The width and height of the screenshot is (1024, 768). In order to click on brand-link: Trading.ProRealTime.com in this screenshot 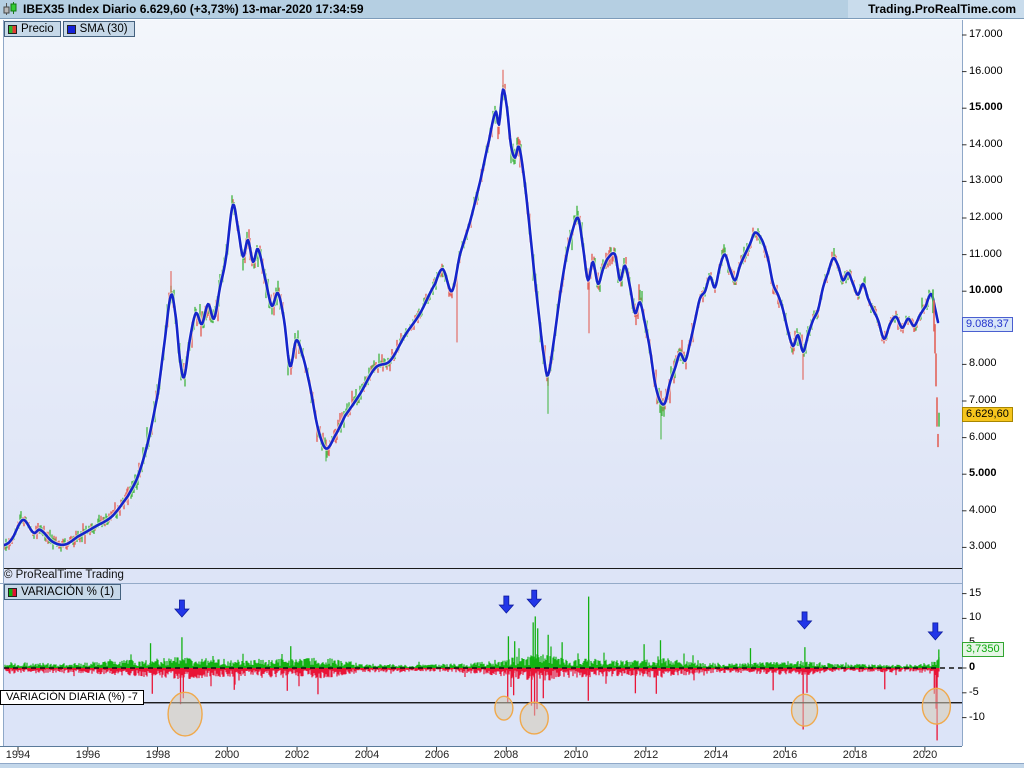, I will do `click(936, 9)`.